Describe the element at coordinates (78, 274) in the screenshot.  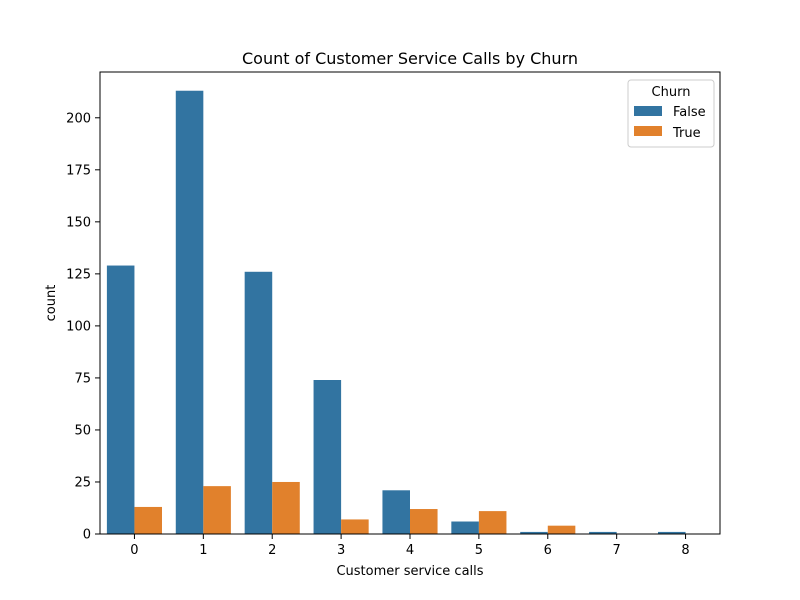
I see `y-tick-label: 125` at that location.